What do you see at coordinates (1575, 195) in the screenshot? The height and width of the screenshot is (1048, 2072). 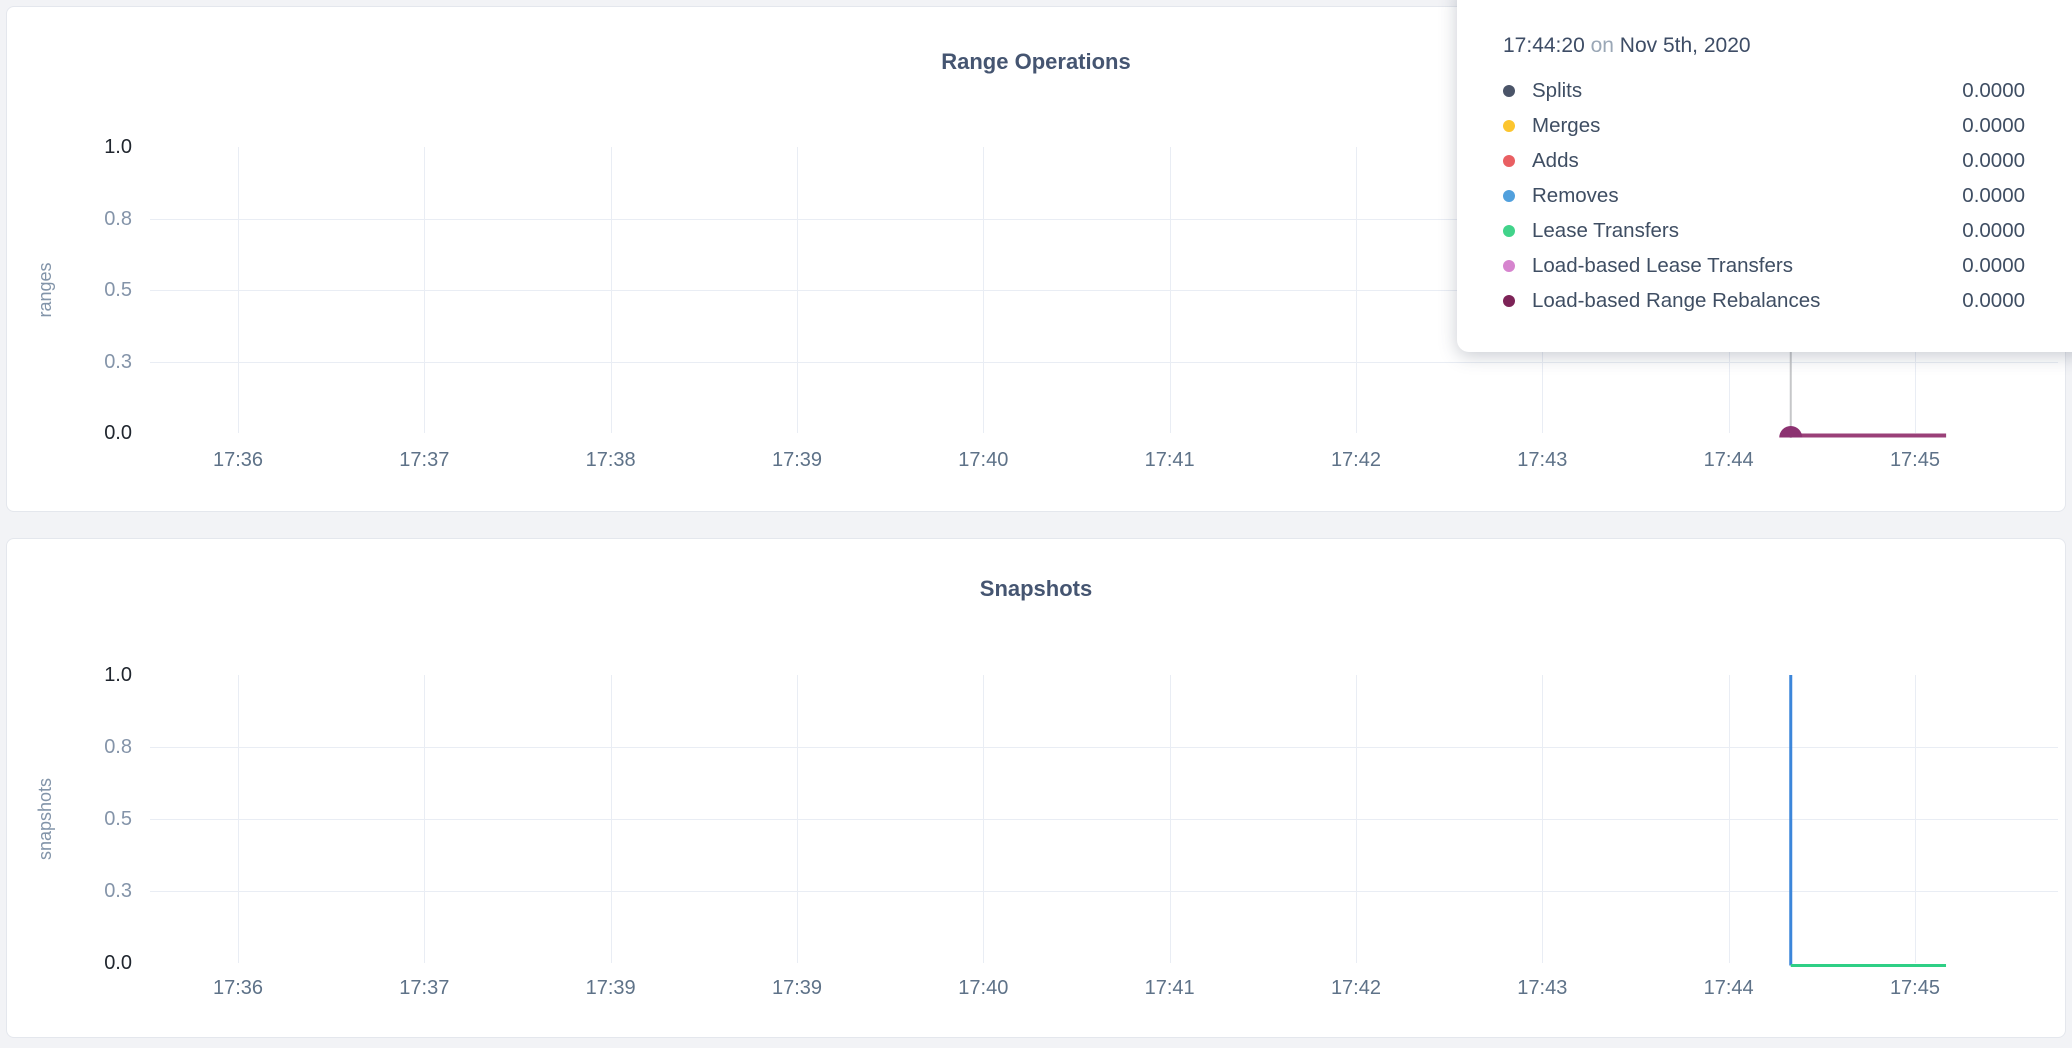 I see `legend-label: Removes` at bounding box center [1575, 195].